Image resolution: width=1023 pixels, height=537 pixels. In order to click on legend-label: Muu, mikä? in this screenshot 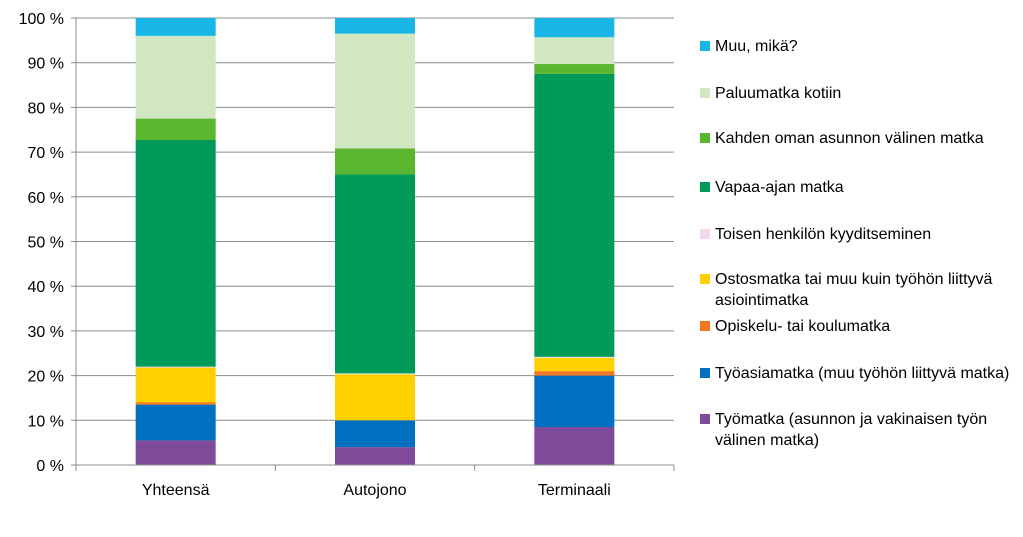, I will do `click(756, 46)`.